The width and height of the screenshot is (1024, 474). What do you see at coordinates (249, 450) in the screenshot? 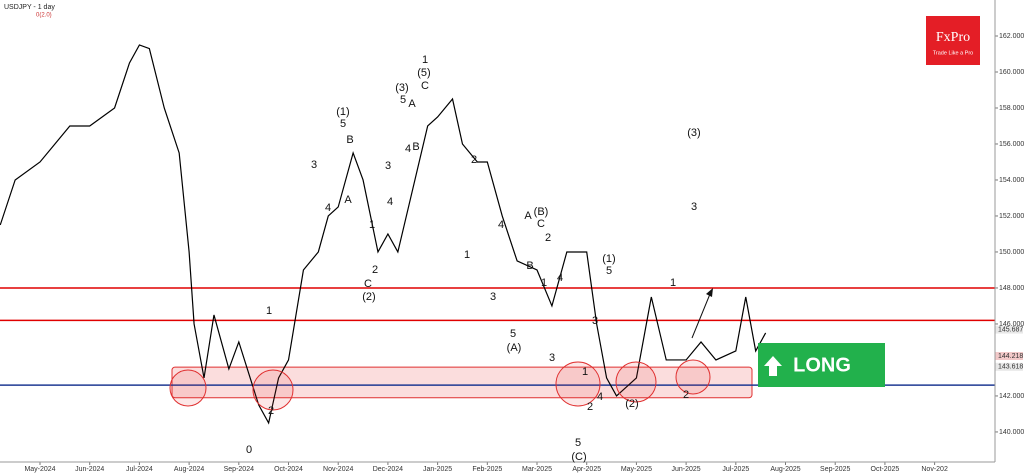
I see `wave-label: 0` at bounding box center [249, 450].